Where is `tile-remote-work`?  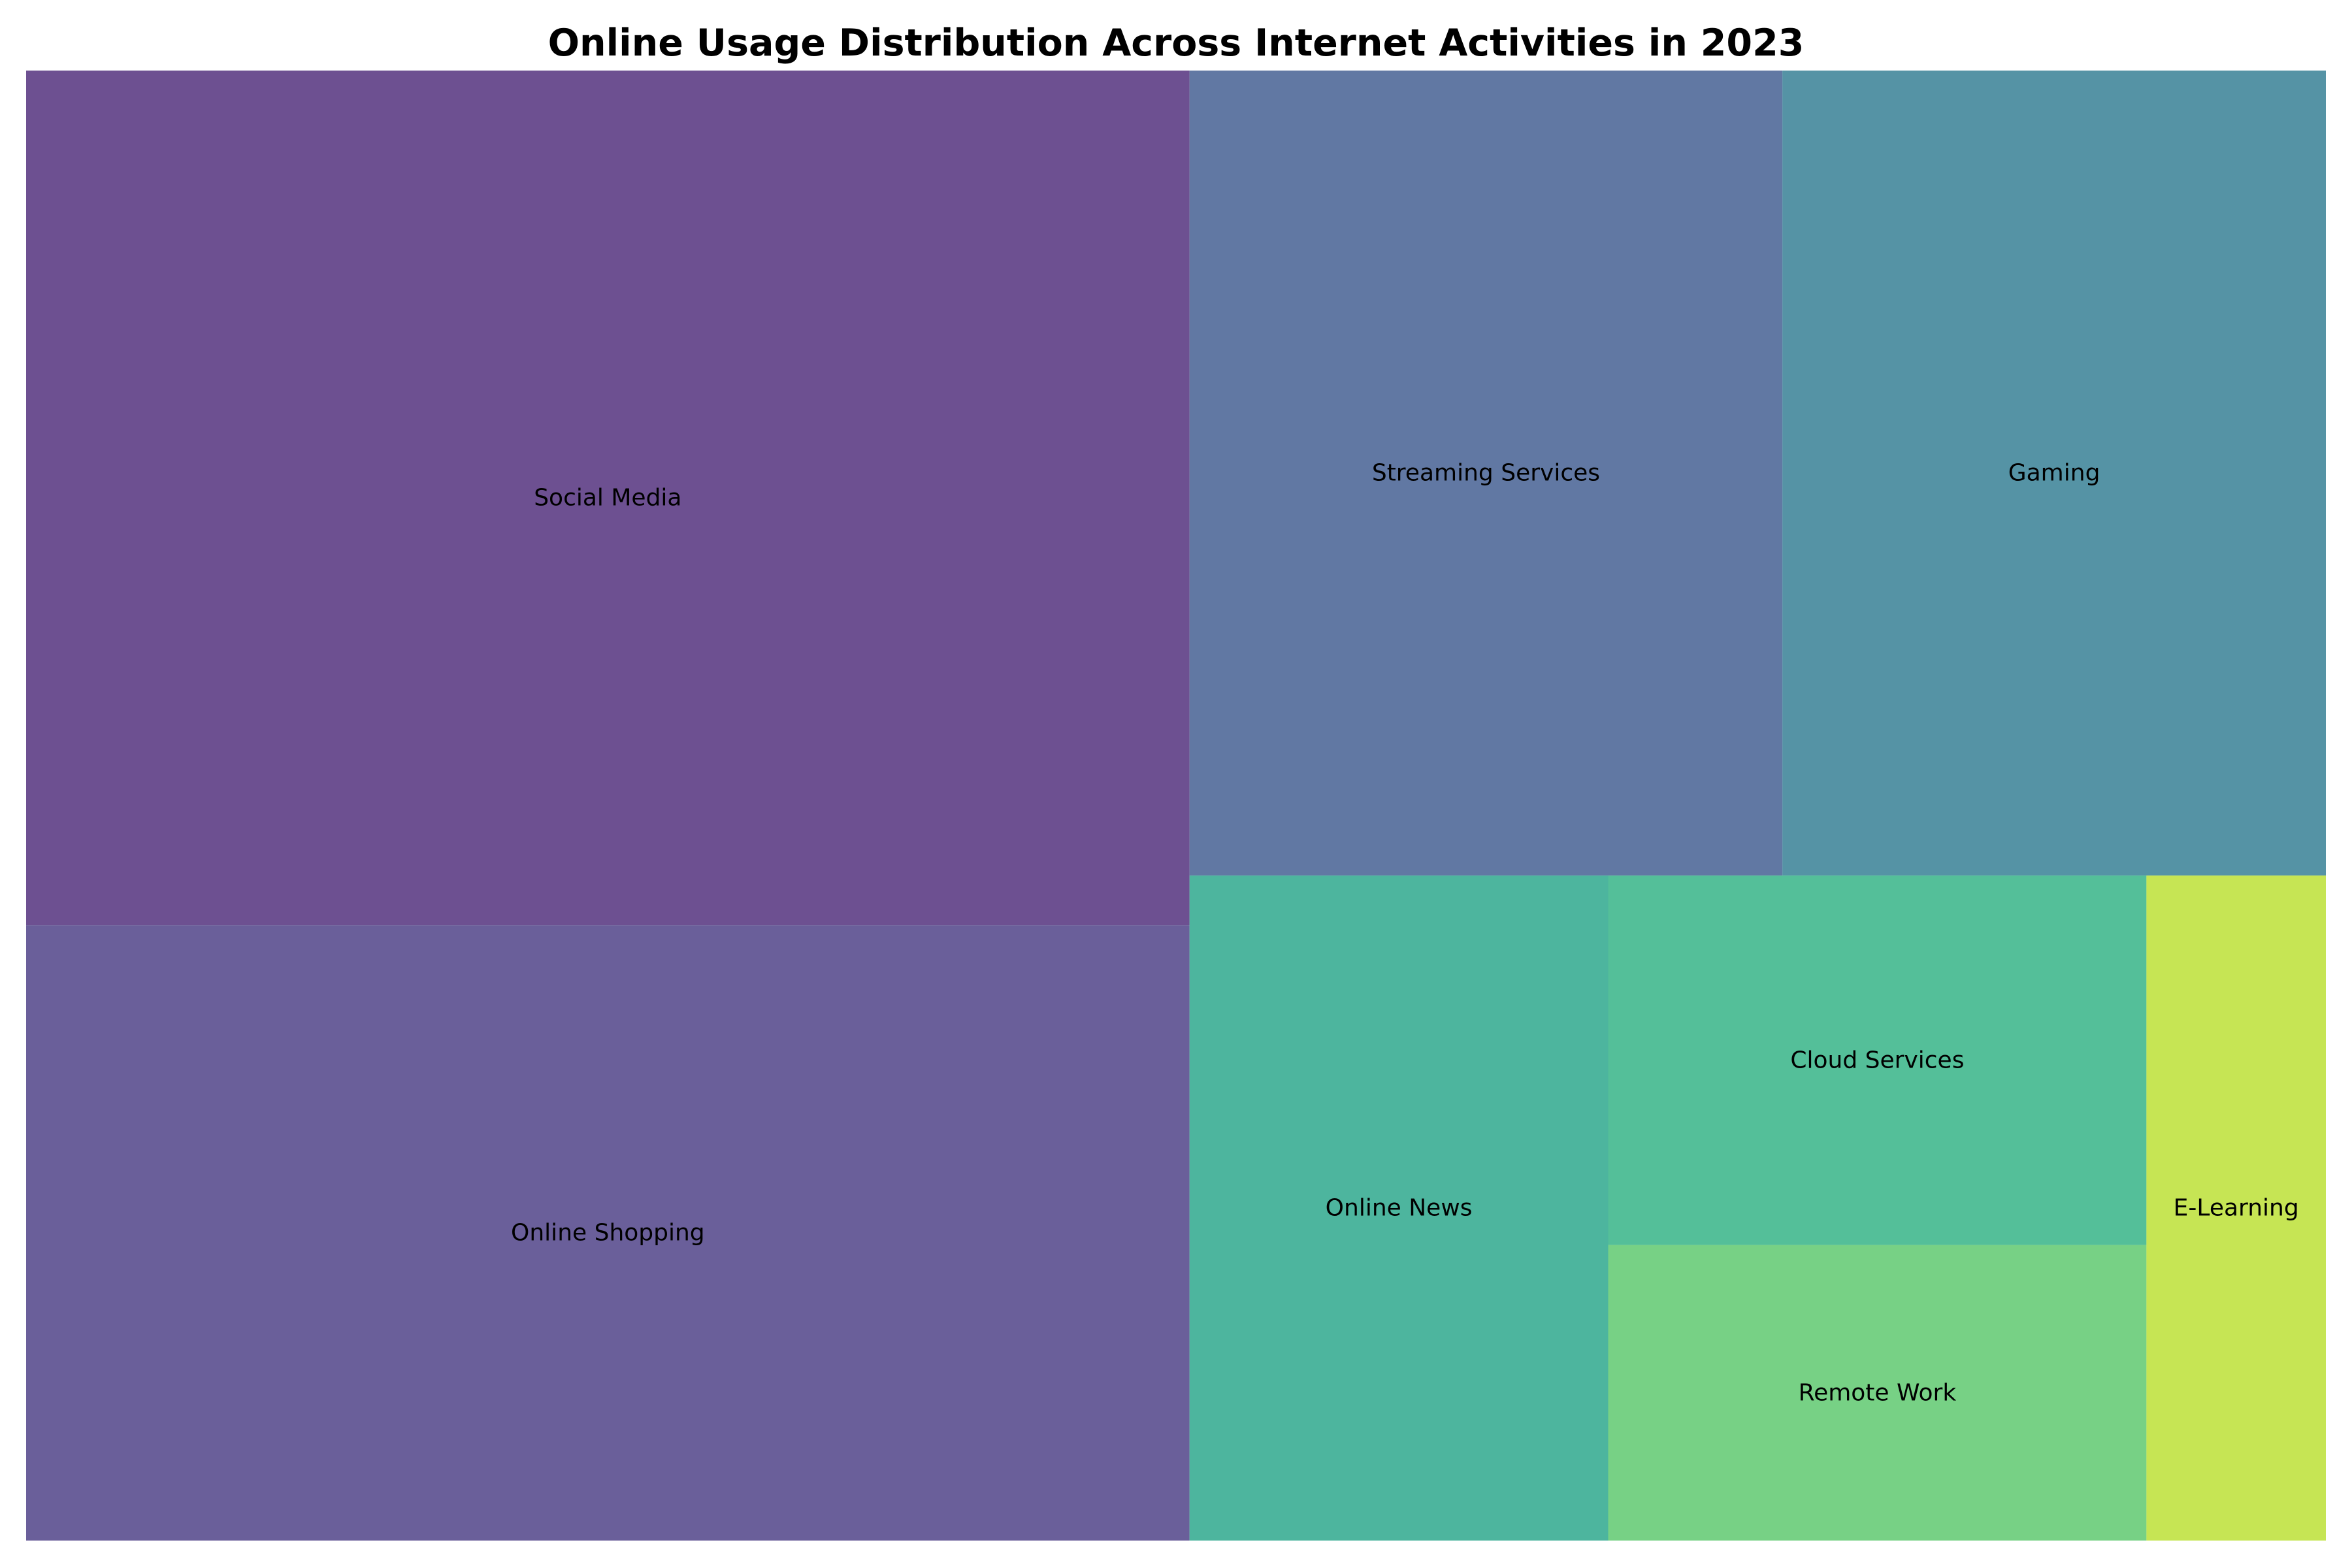 tile-remote-work is located at coordinates (1877, 1393).